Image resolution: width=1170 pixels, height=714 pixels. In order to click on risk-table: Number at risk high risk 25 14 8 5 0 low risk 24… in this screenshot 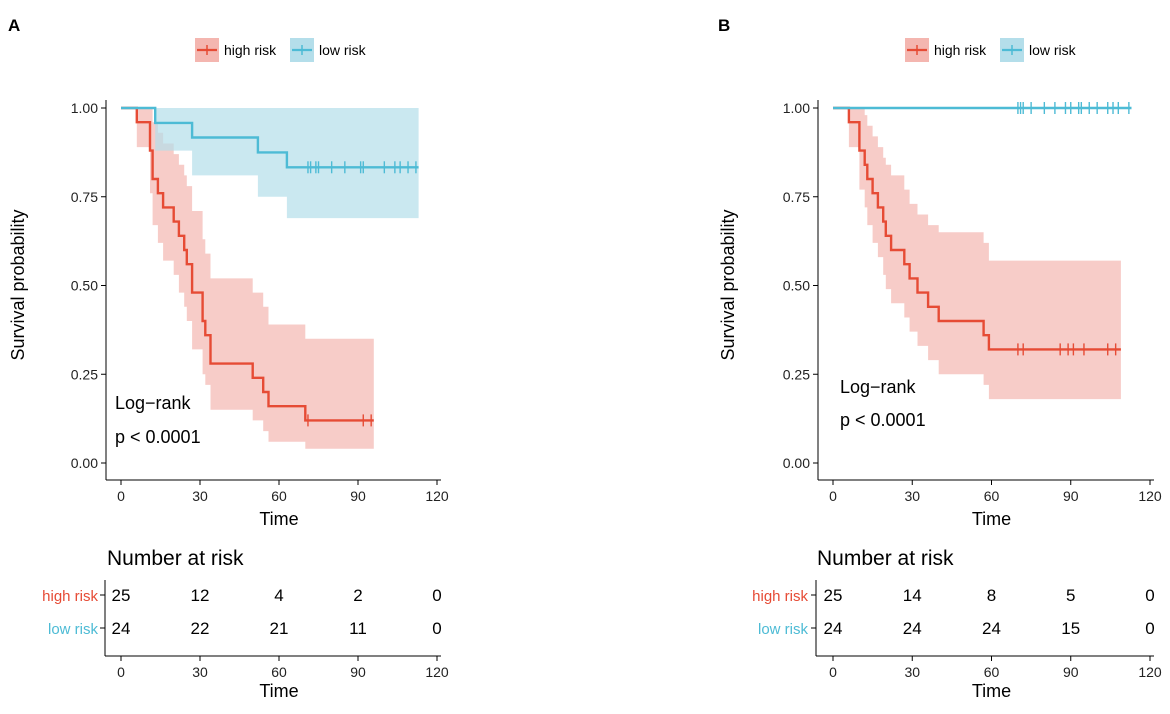, I will do `click(957, 624)`.